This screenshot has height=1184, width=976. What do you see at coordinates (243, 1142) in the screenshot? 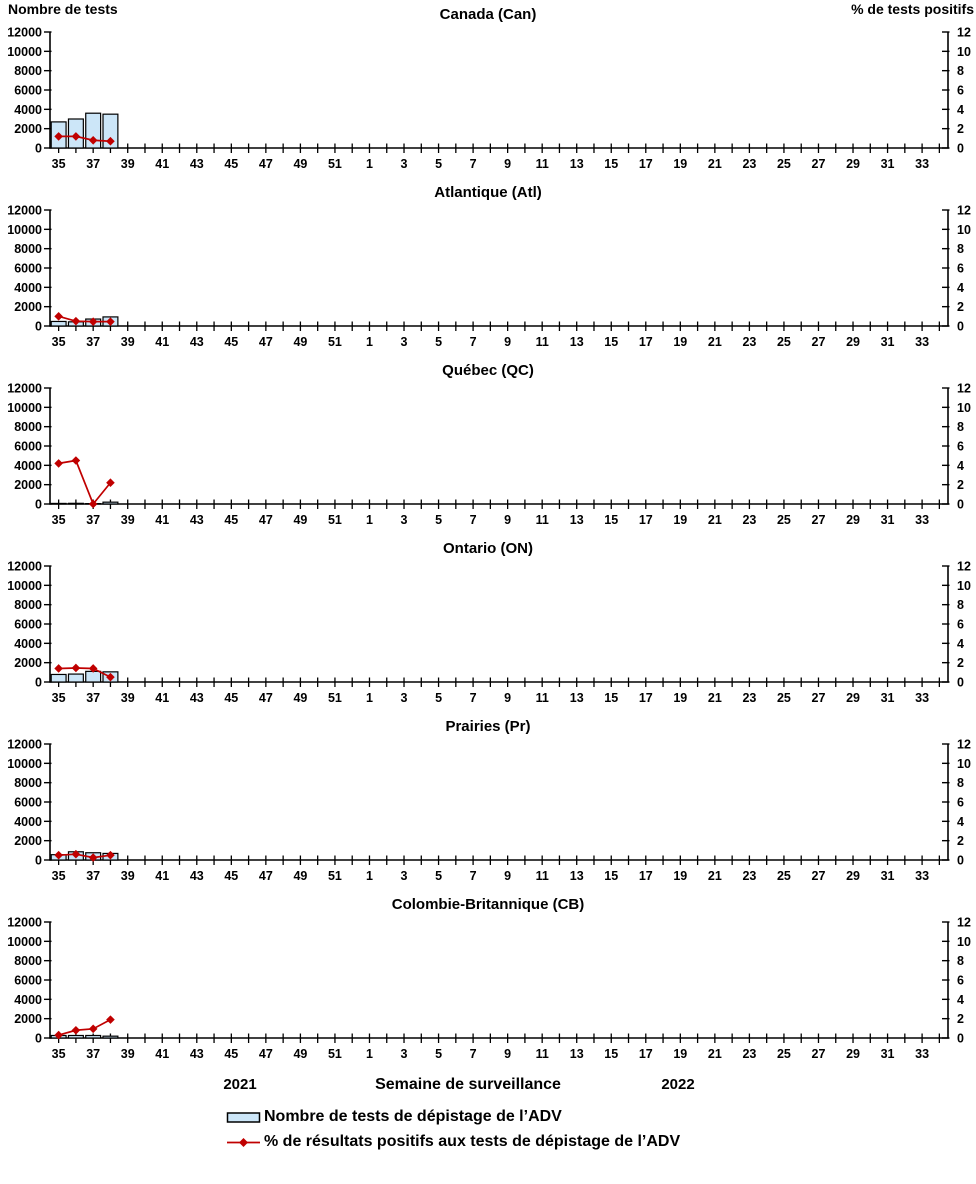
I see `legend-line-diamond-icon` at bounding box center [243, 1142].